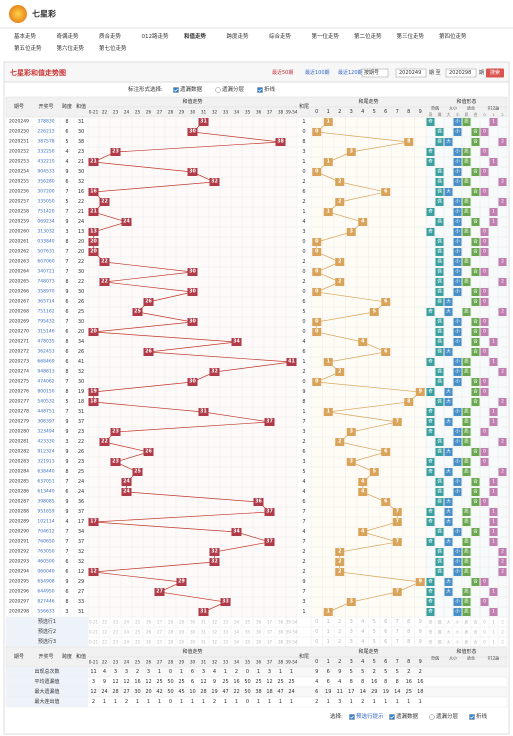 The image size is (513, 736). Describe the element at coordinates (110, 36) in the screenshot. I see `nav-link: 质合走势` at that location.